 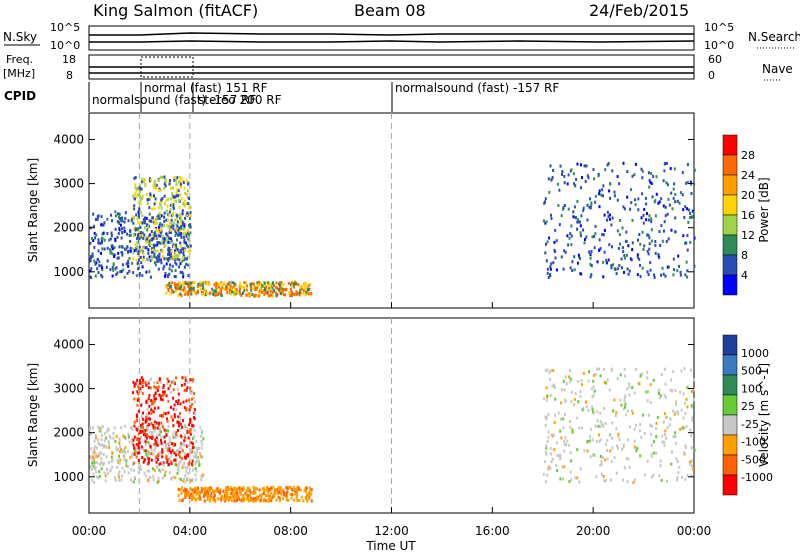 What do you see at coordinates (750, 424) in the screenshot?
I see `colorbar-tick-label: -25` at bounding box center [750, 424].